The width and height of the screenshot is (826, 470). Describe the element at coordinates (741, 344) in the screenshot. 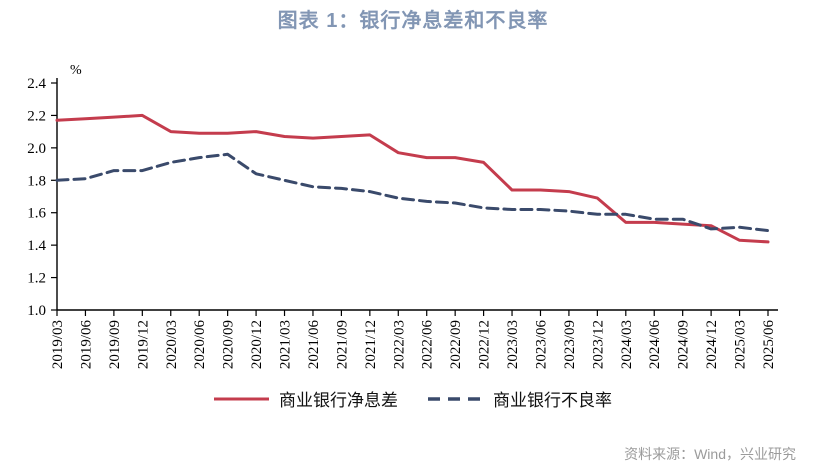

I see `x-tick-label: 2025/03` at that location.